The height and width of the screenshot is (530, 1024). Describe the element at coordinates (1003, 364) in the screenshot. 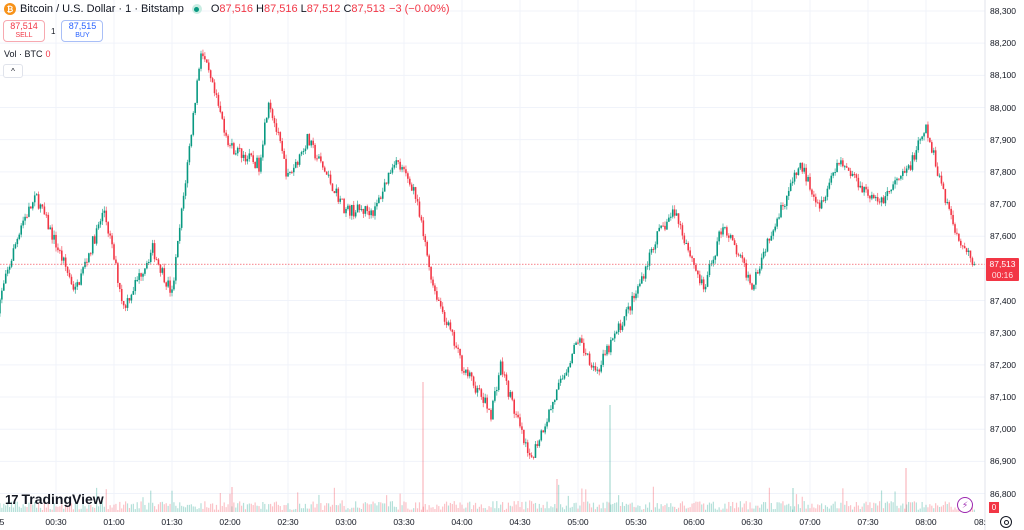

I see `price-tick-label: 87,200` at that location.